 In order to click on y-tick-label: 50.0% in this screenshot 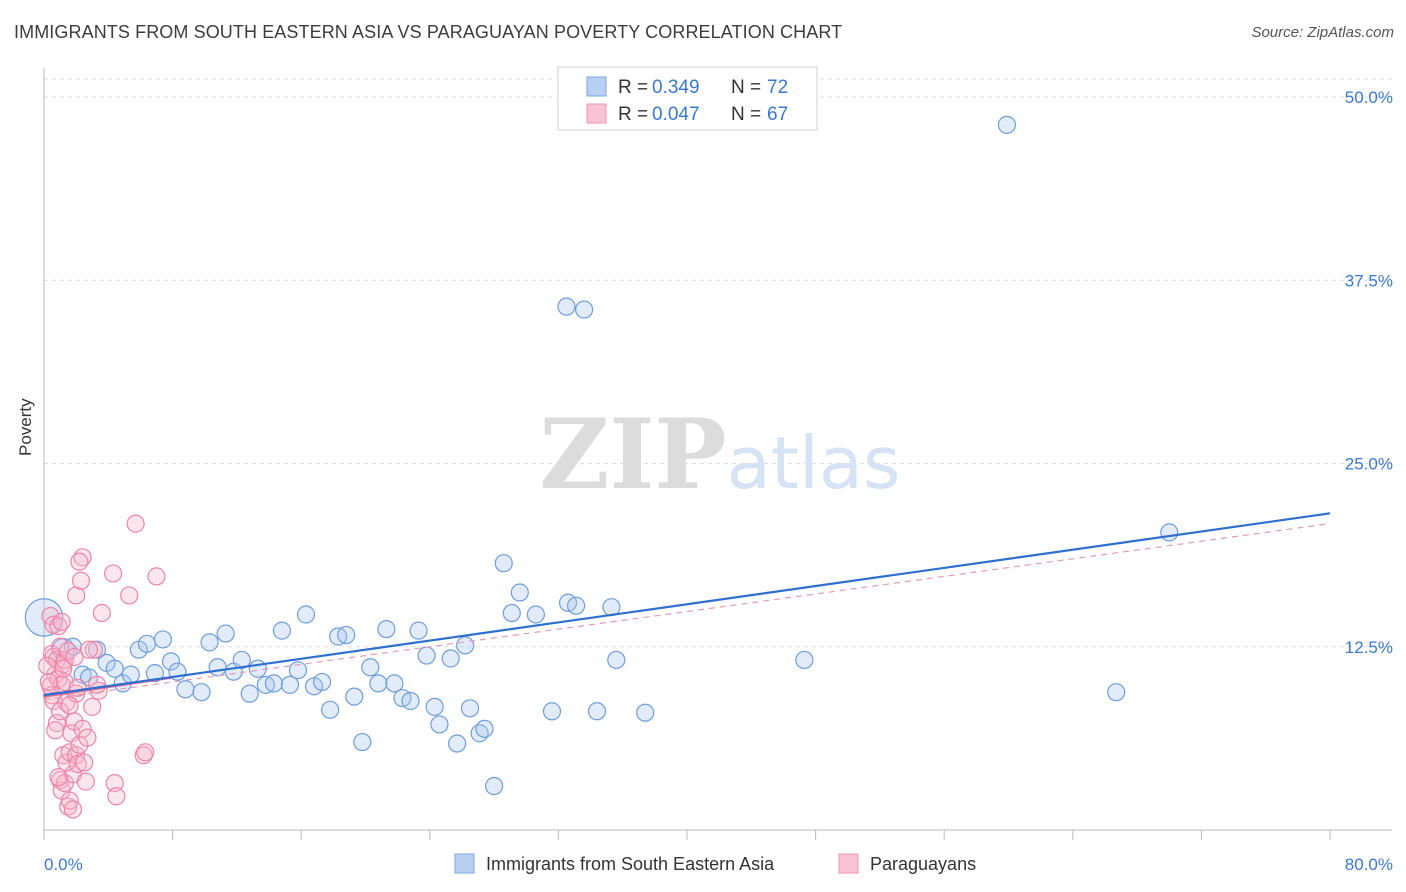, I will do `click(1369, 97)`.